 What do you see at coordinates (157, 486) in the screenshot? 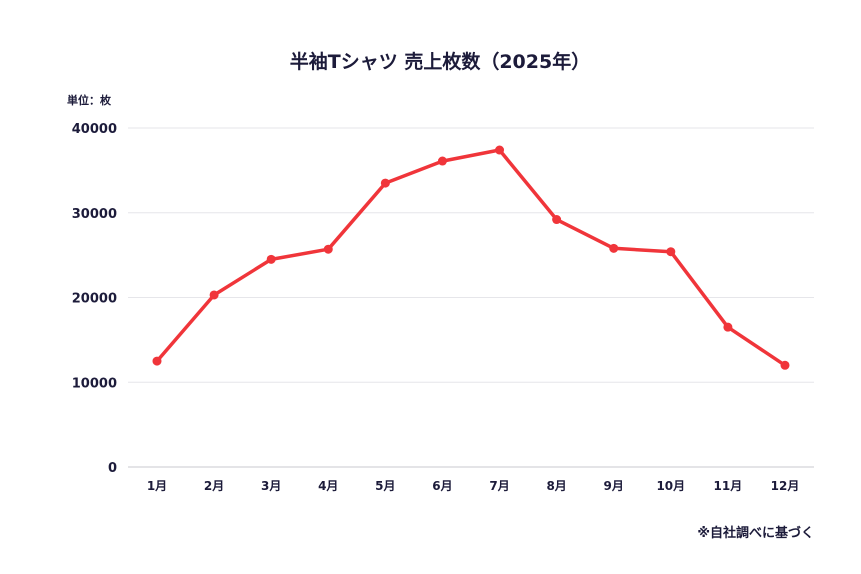
I see `x-tick-label: 1月` at bounding box center [157, 486].